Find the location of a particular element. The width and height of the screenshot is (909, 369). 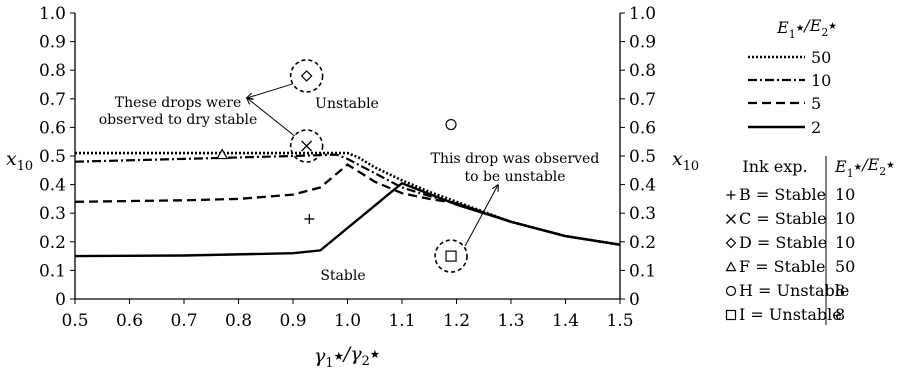

arrow-to-dry-stable-from-d is located at coordinates (270, 90).